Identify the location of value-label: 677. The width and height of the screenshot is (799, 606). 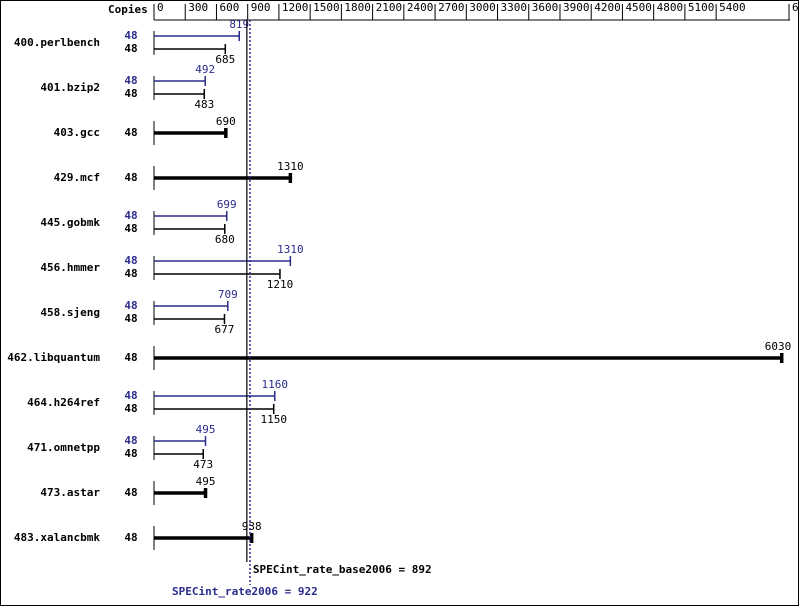
(225, 329).